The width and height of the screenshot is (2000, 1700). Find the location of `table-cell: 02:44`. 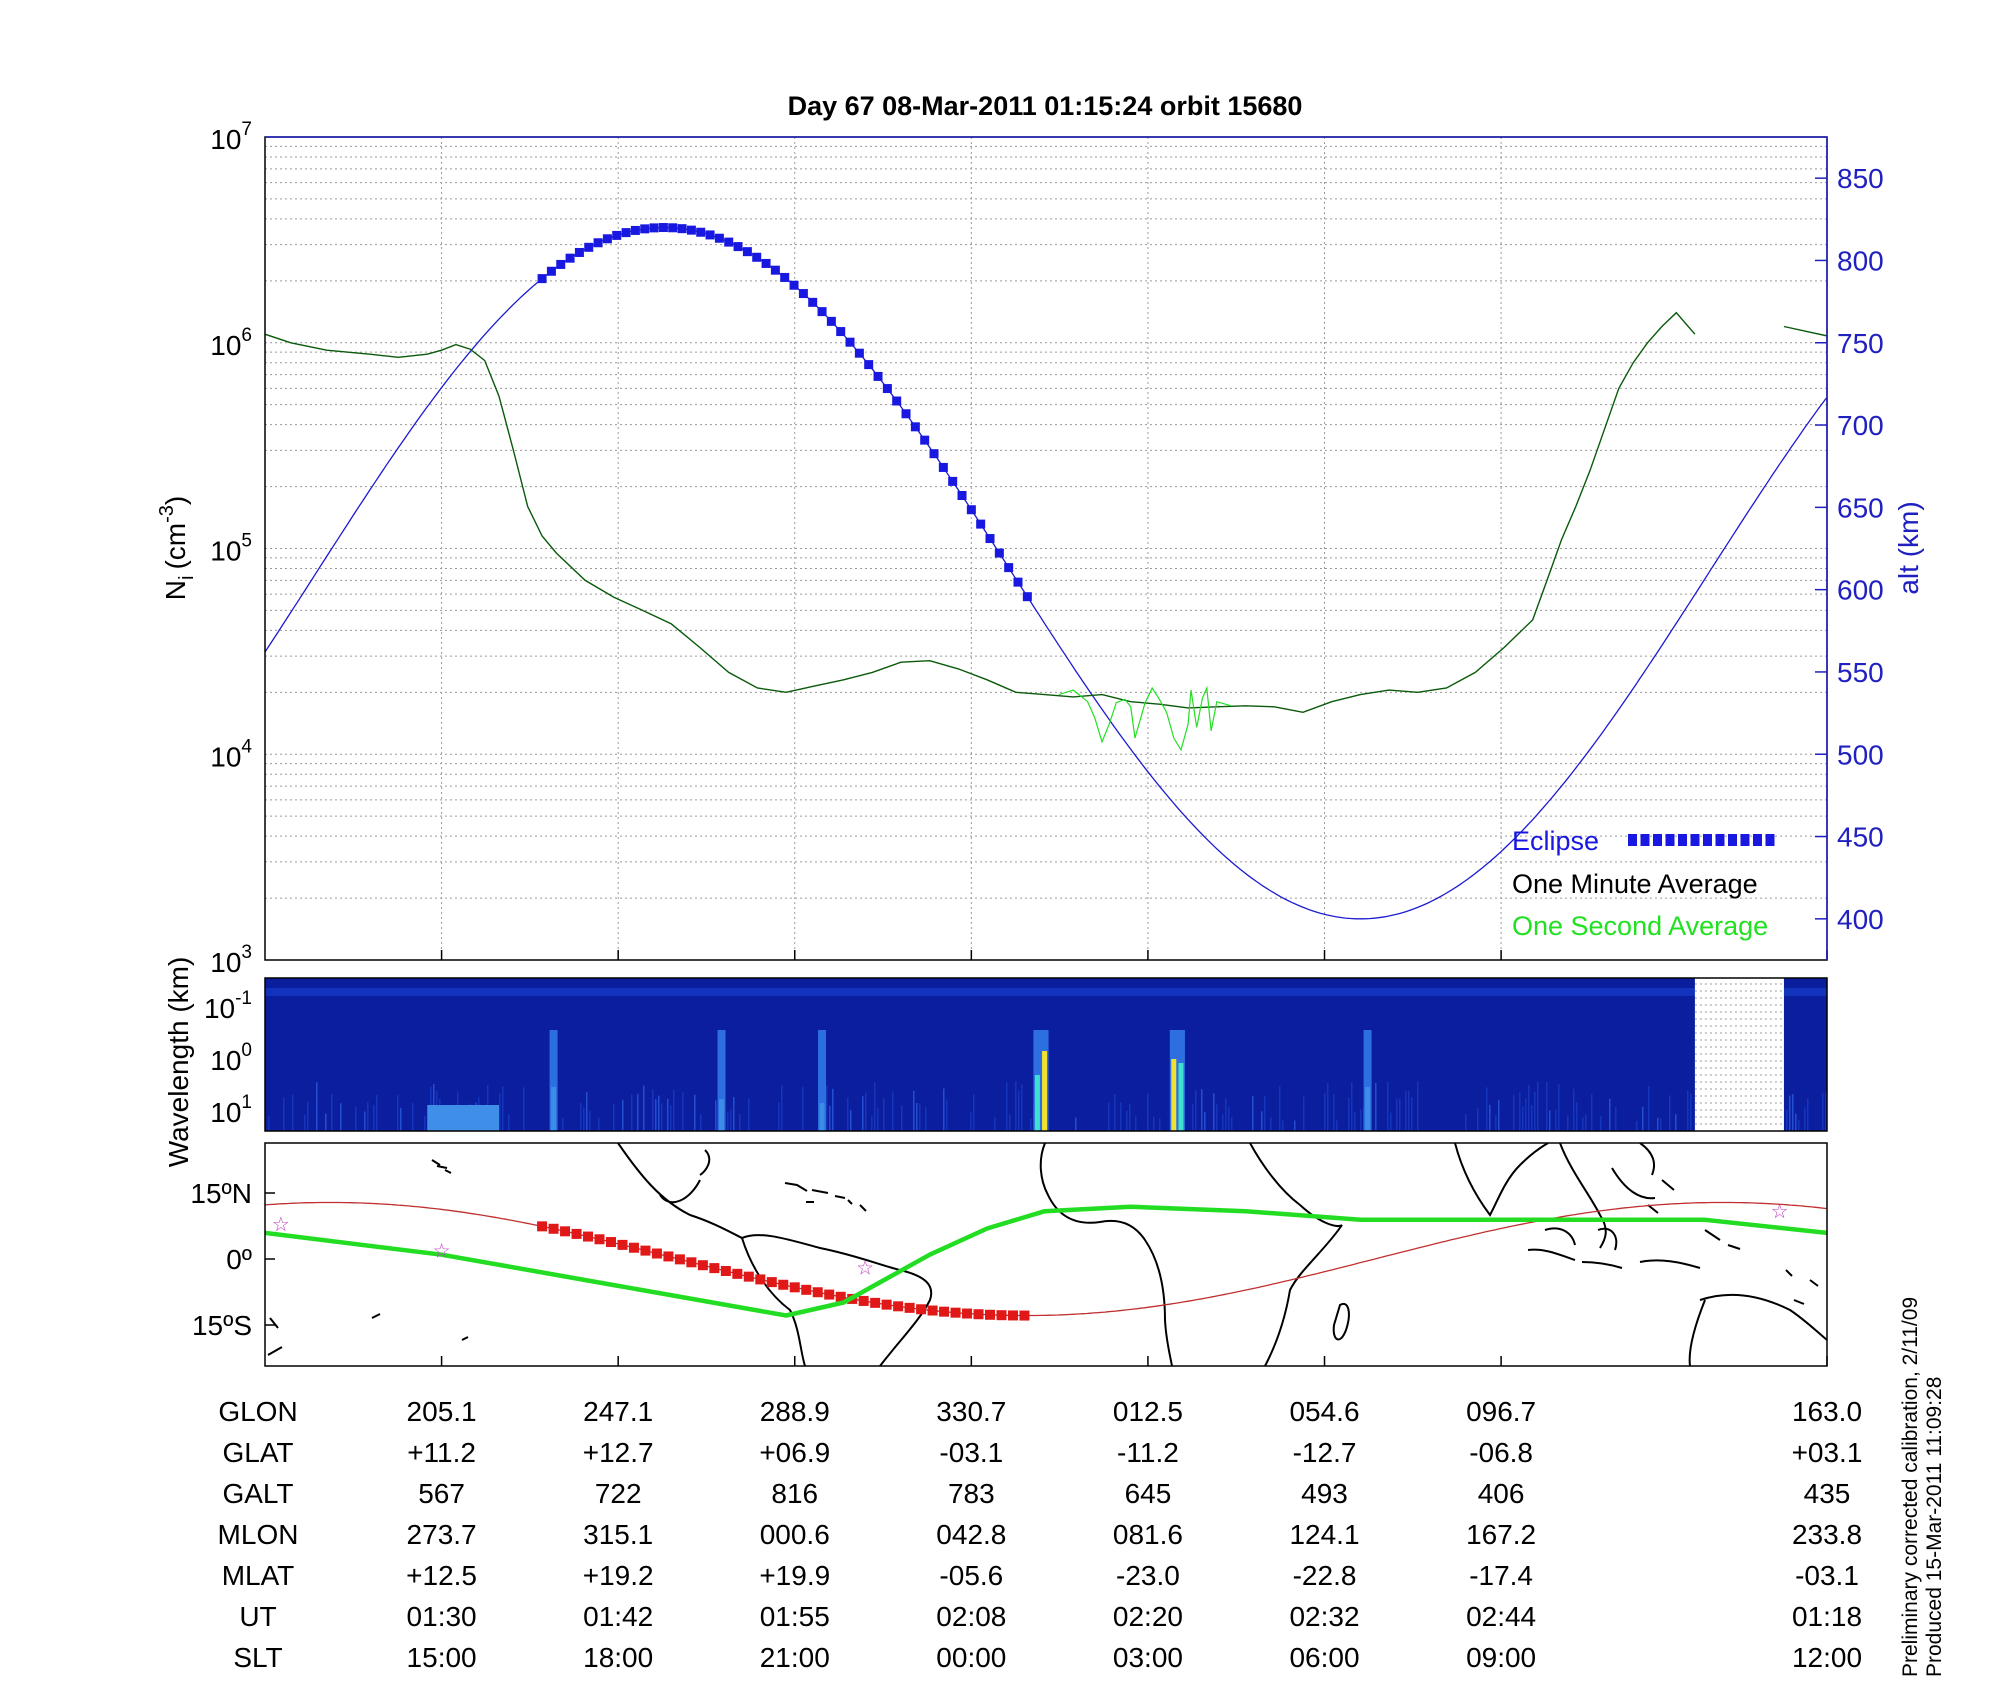

table-cell: 02:44 is located at coordinates (1501, 1616).